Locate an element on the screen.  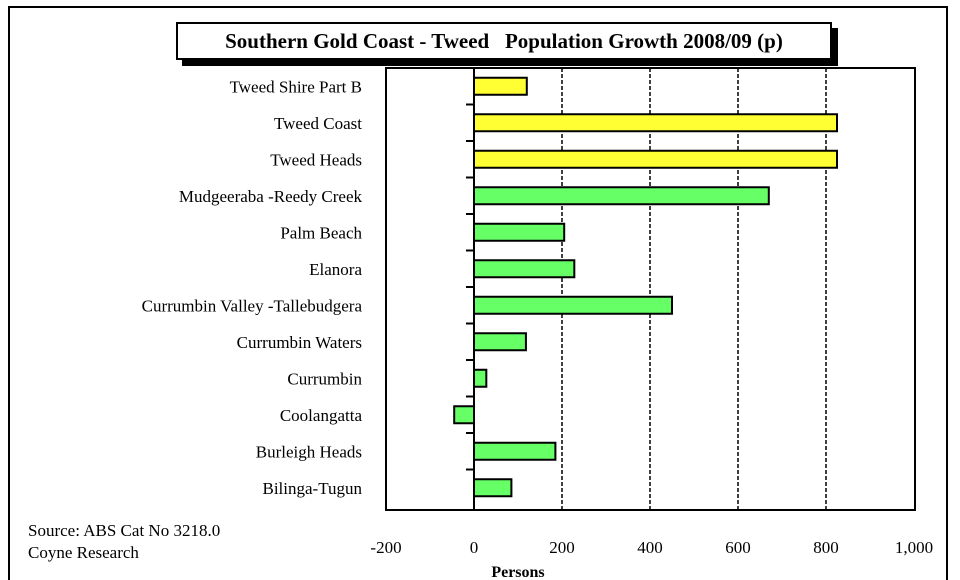
category-label: Currumbin Waters is located at coordinates (299, 342).